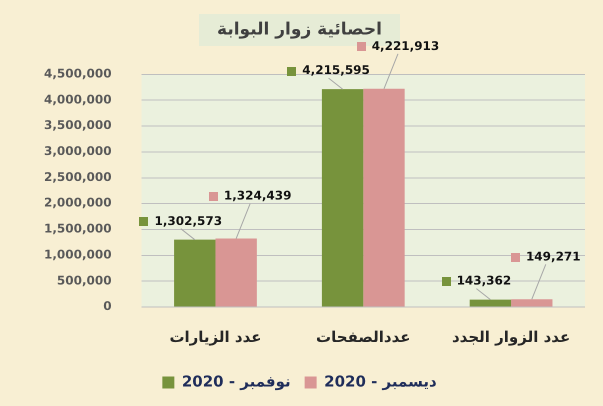  I want to click on y-tick-label: 4,500,000, so click(78, 73).